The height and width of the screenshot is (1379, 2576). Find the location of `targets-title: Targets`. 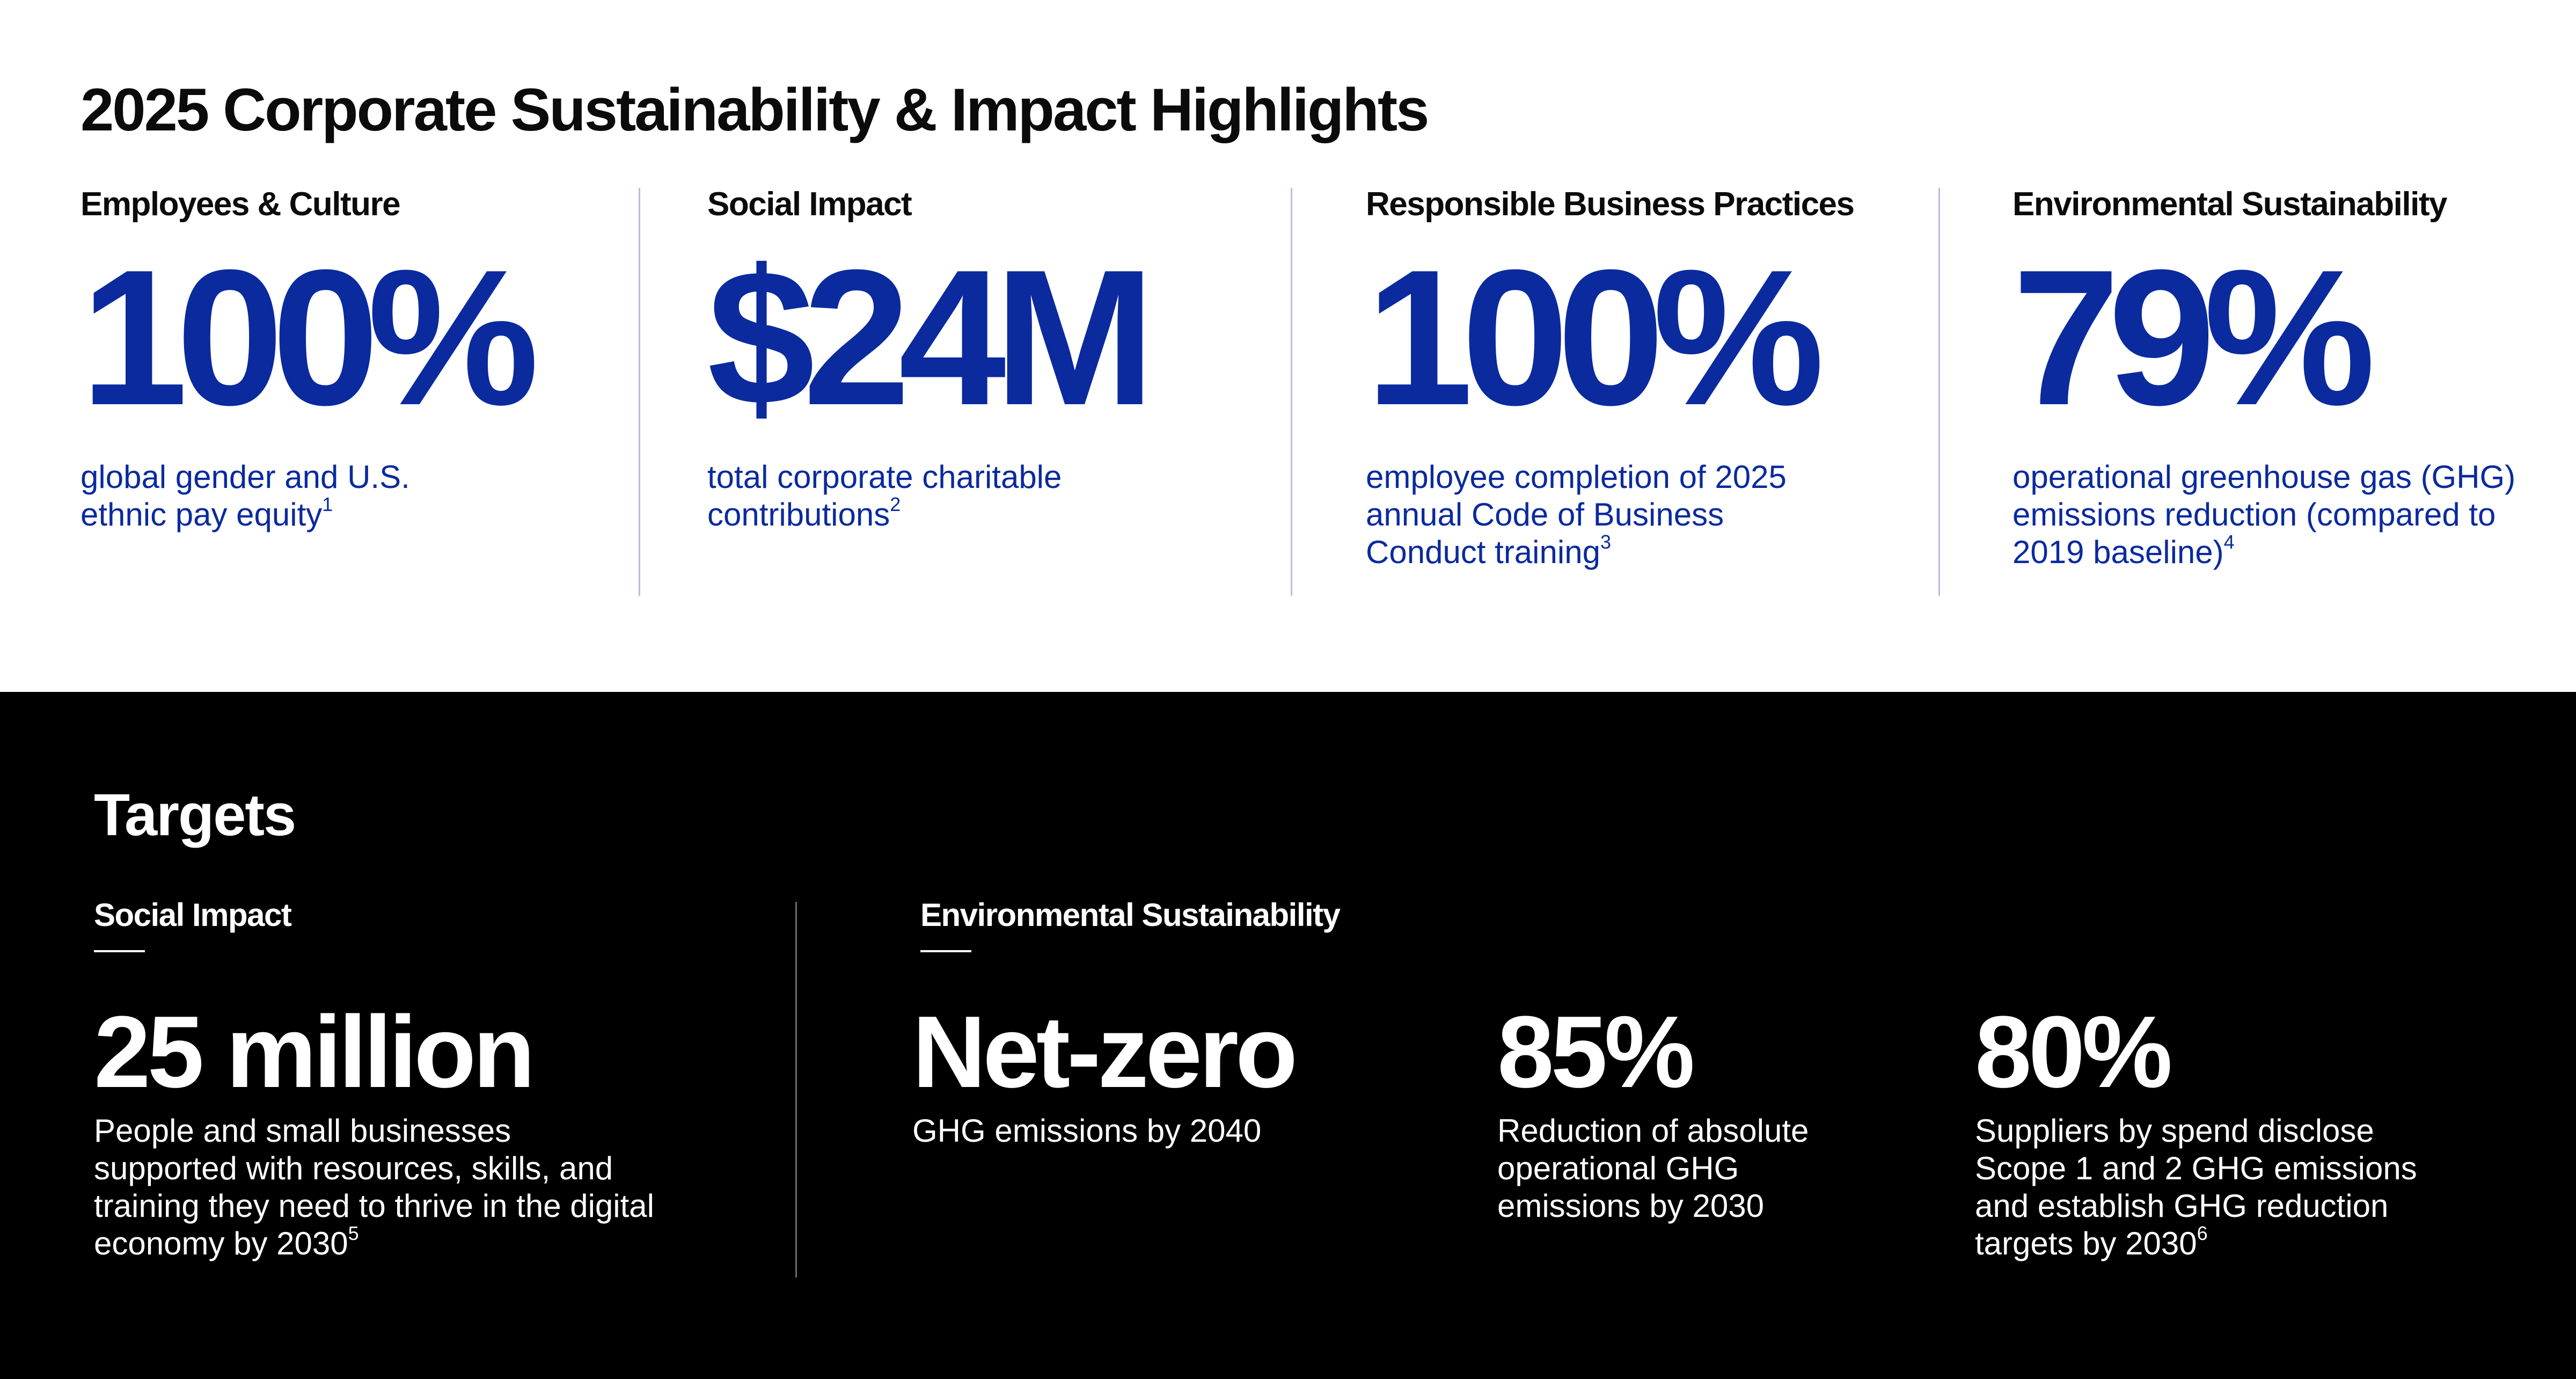

targets-title: Targets is located at coordinates (195, 815).